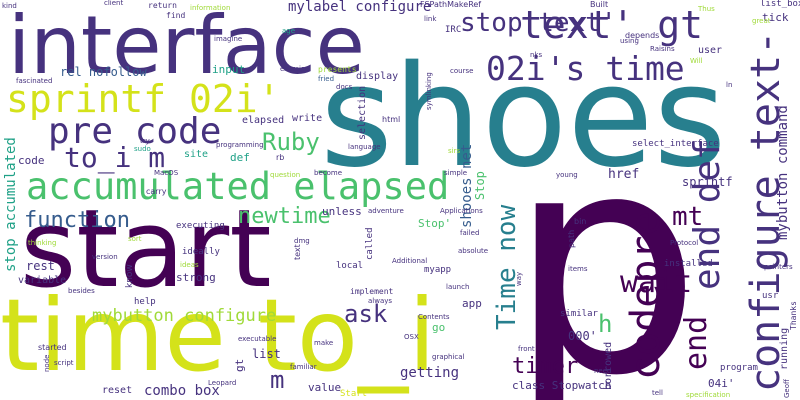 This screenshot has height=400, width=800. What do you see at coordinates (470, 233) in the screenshot?
I see `word-failed: failed` at bounding box center [470, 233].